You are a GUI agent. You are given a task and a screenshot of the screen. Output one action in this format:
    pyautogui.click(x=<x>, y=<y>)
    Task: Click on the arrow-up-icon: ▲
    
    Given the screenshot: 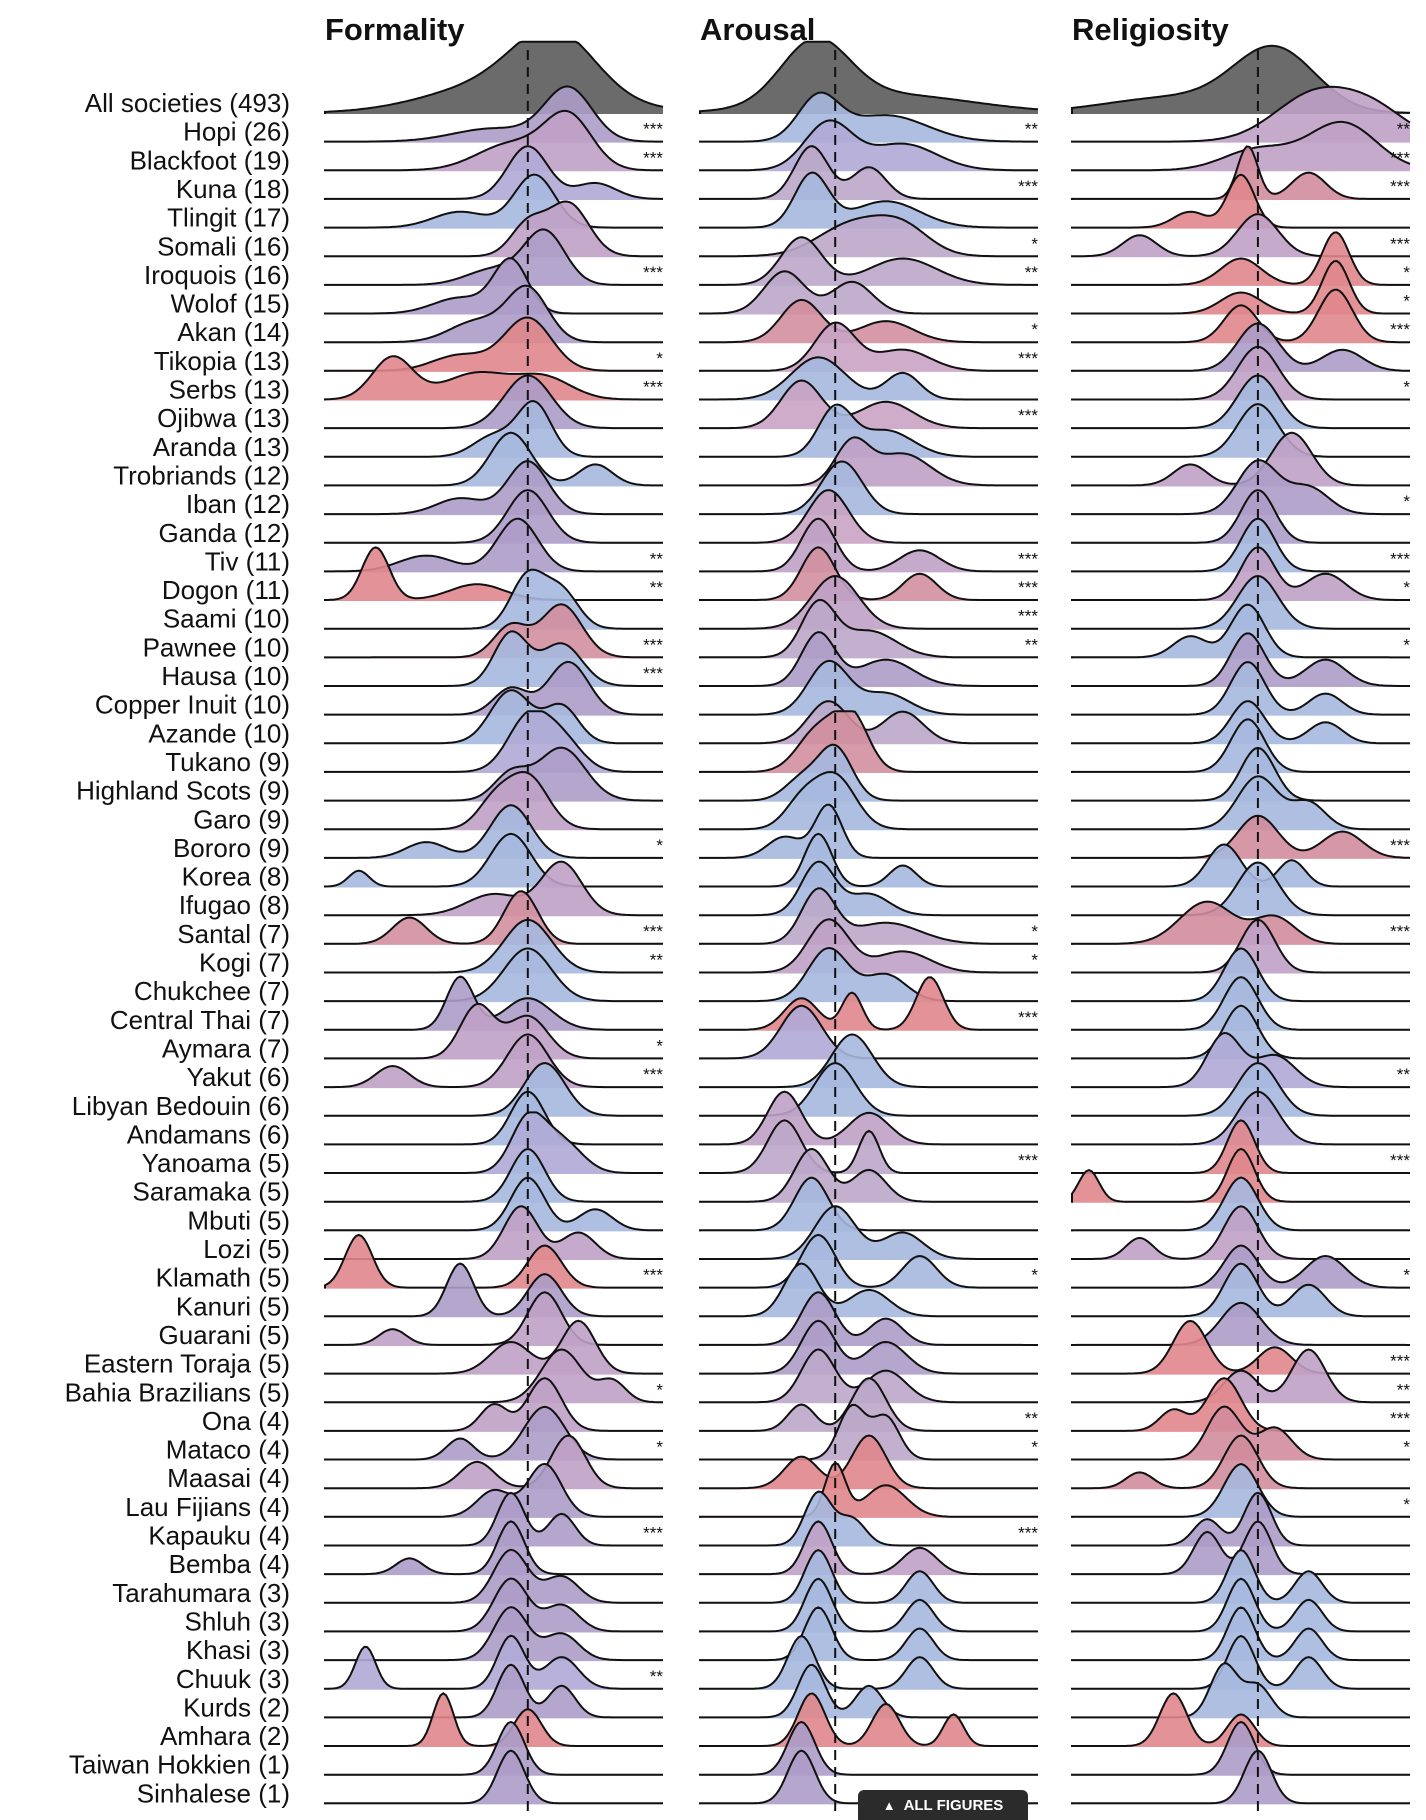 What is the action you would take?
    pyautogui.click(x=889, y=1805)
    